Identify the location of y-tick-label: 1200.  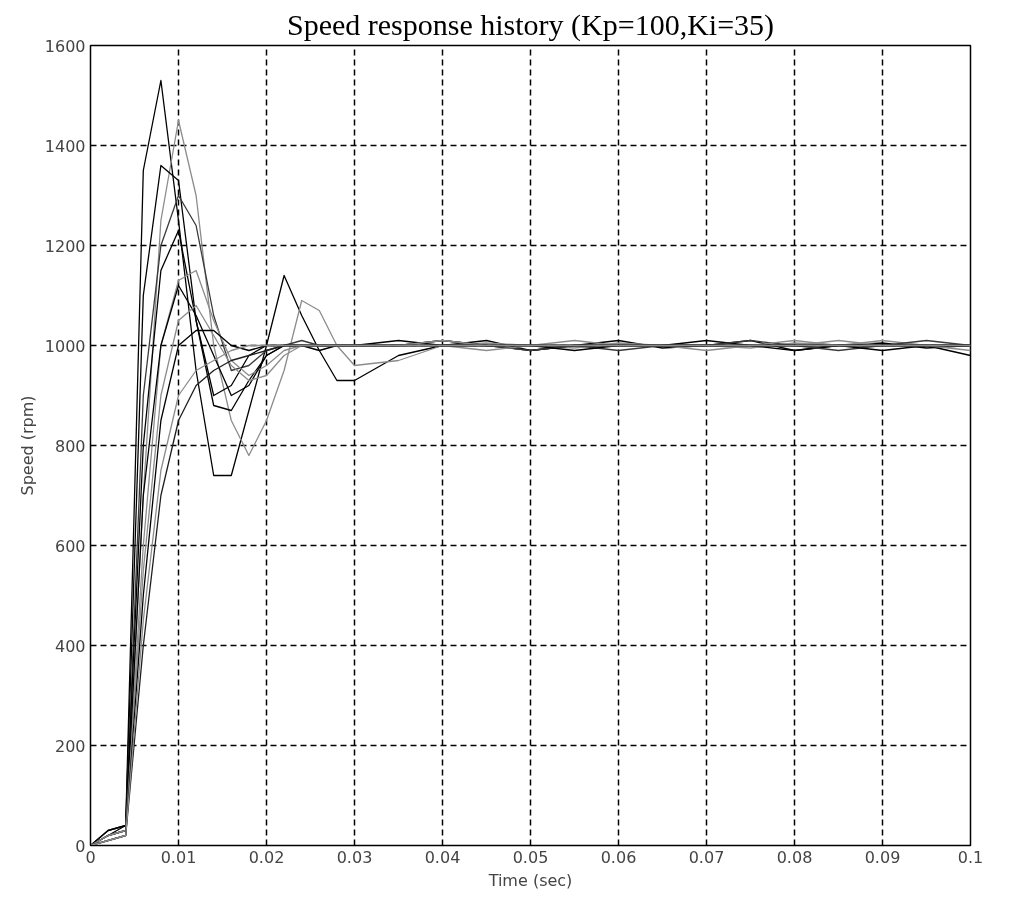
(65, 246).